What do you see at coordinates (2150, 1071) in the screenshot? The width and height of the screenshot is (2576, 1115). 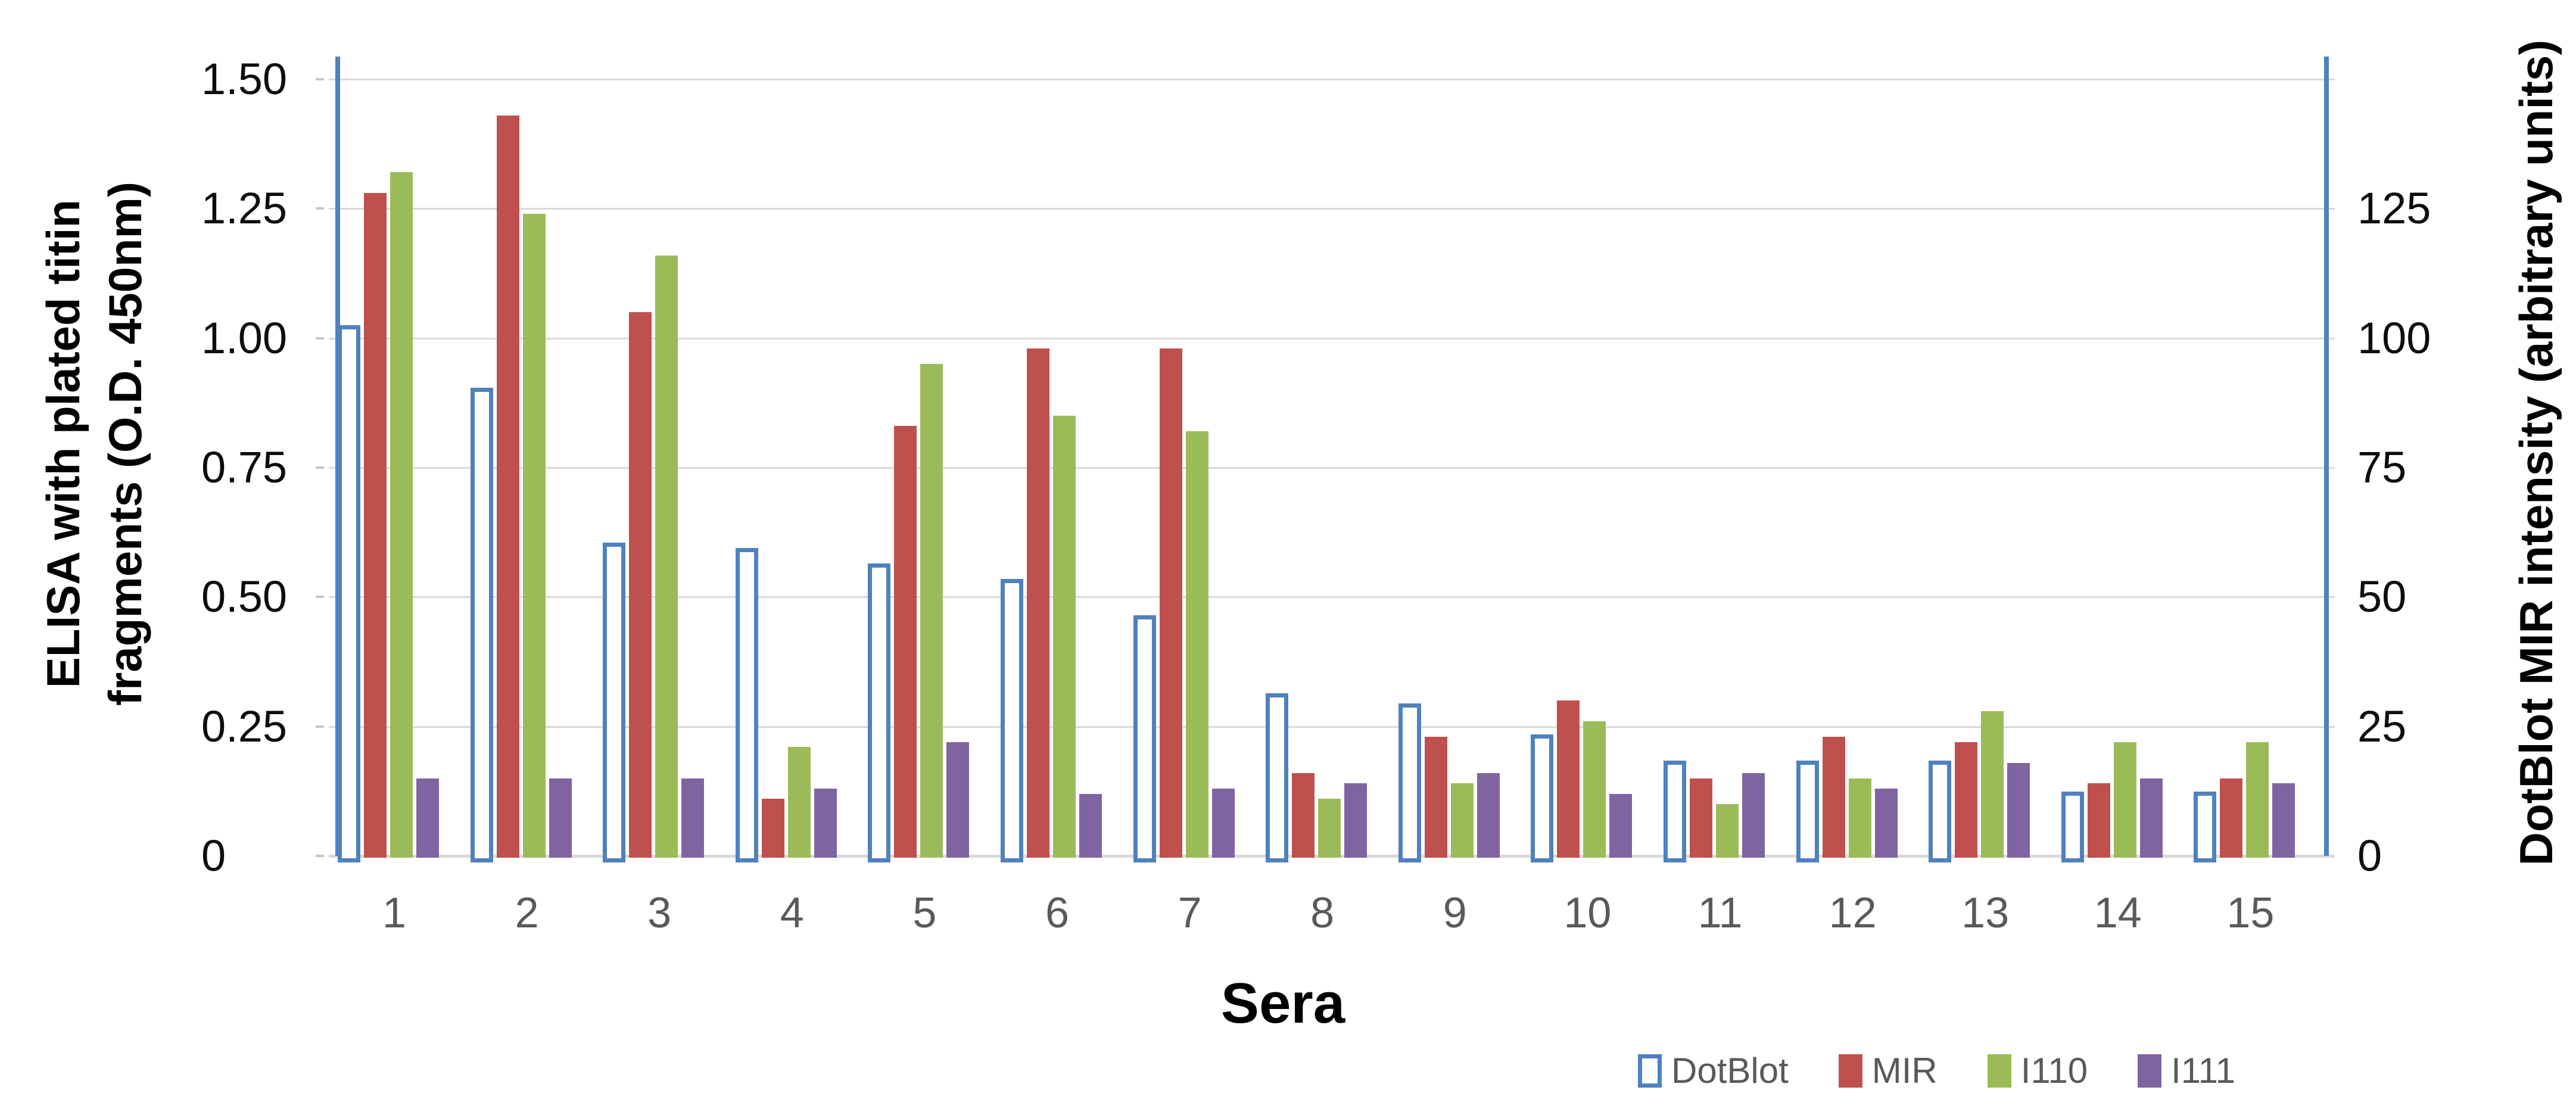 I see `legend-swatch-i111` at bounding box center [2150, 1071].